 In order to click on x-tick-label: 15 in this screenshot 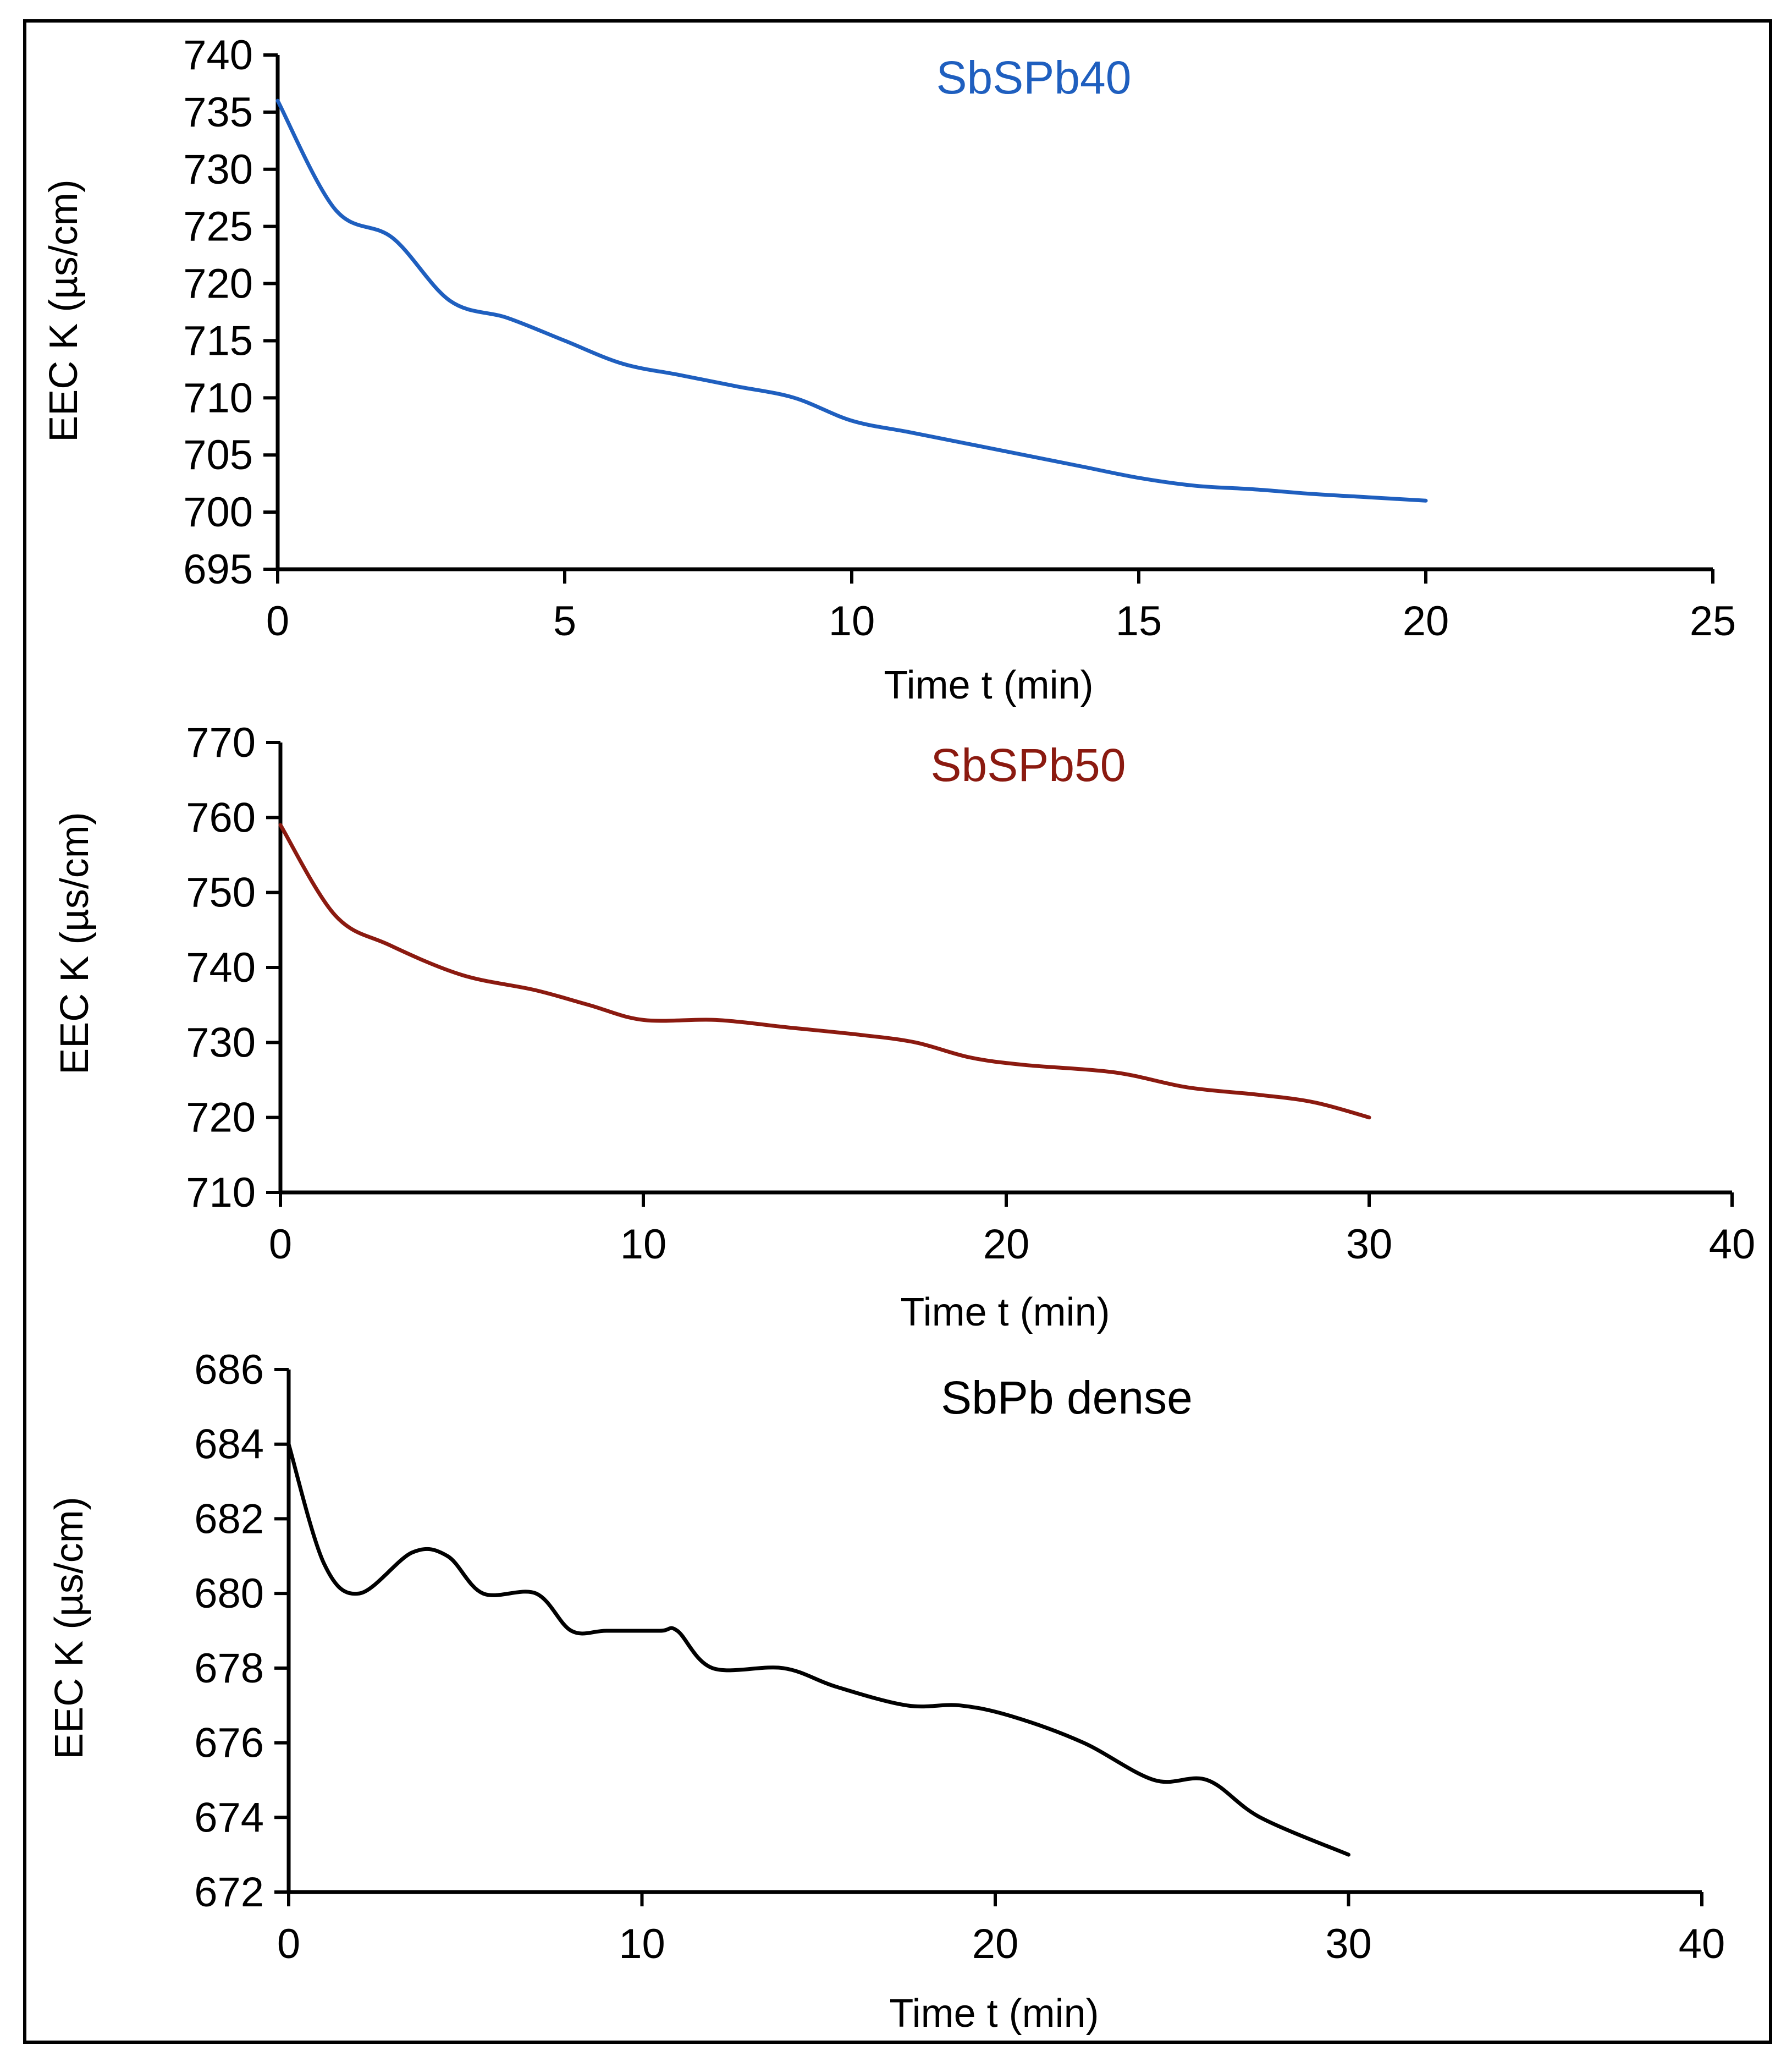, I will do `click(1139, 622)`.